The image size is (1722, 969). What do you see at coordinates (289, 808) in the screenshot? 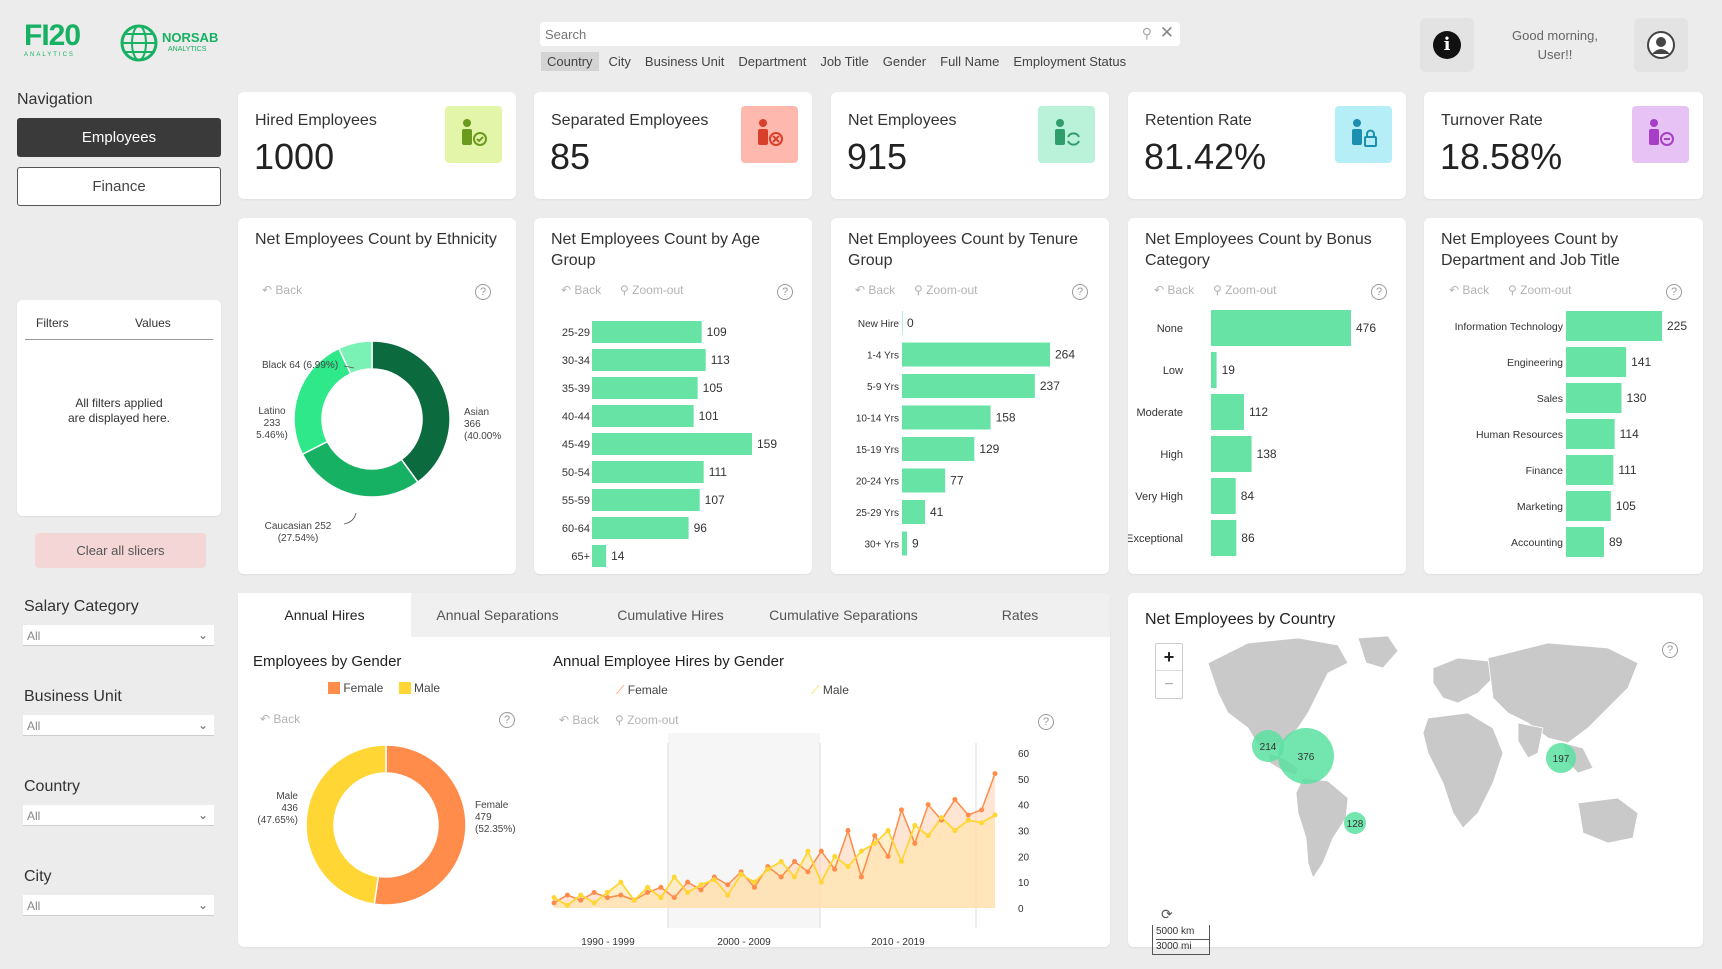
I see `label-male: 436` at bounding box center [289, 808].